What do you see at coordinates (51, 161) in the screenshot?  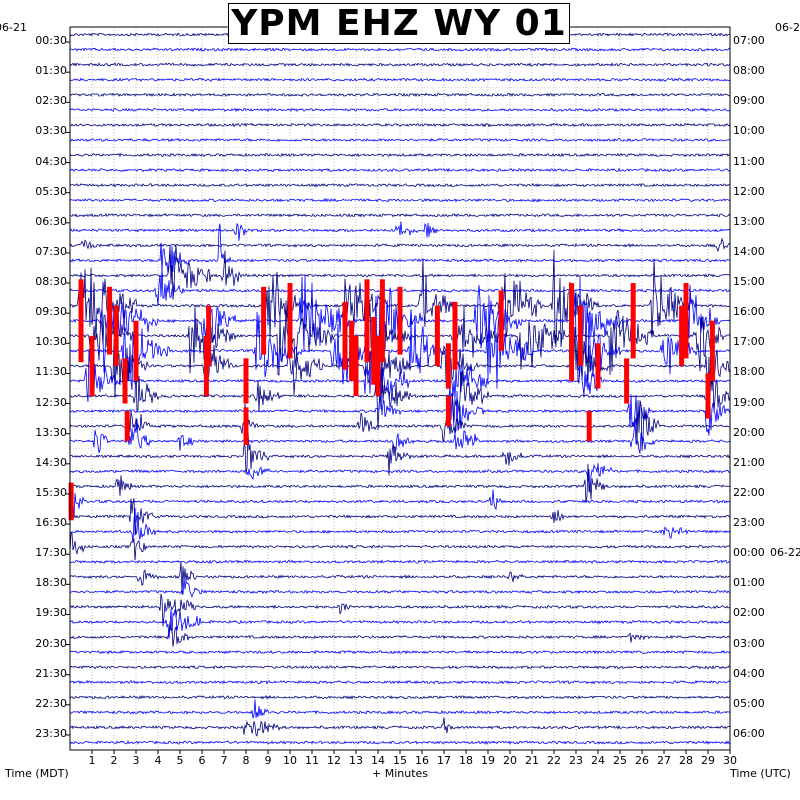 I see `left-time-label: 04:30` at bounding box center [51, 161].